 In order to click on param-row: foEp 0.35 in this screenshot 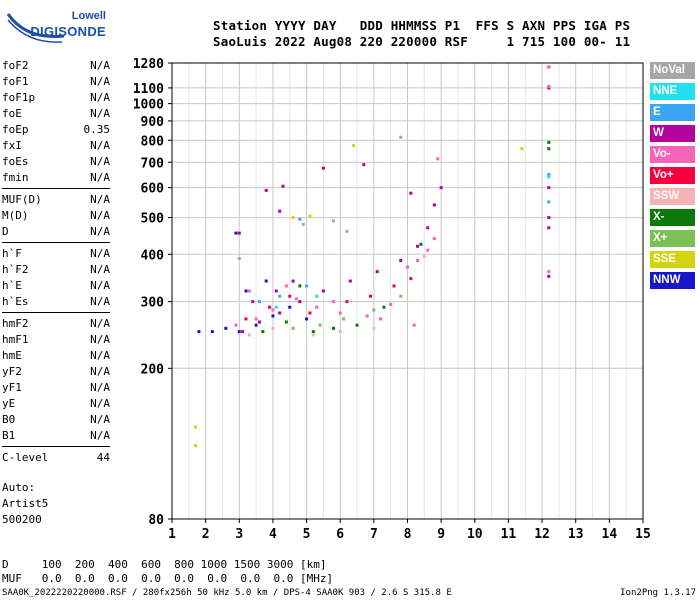, I will do `click(56, 130)`.